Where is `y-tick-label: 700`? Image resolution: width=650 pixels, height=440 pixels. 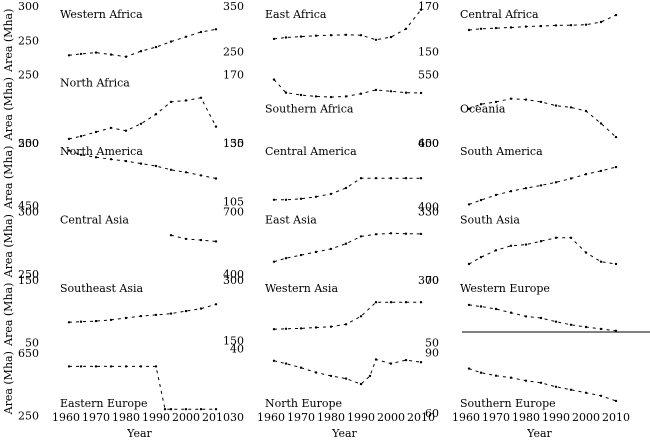 y-tick-label: 700 is located at coordinates (233, 212).